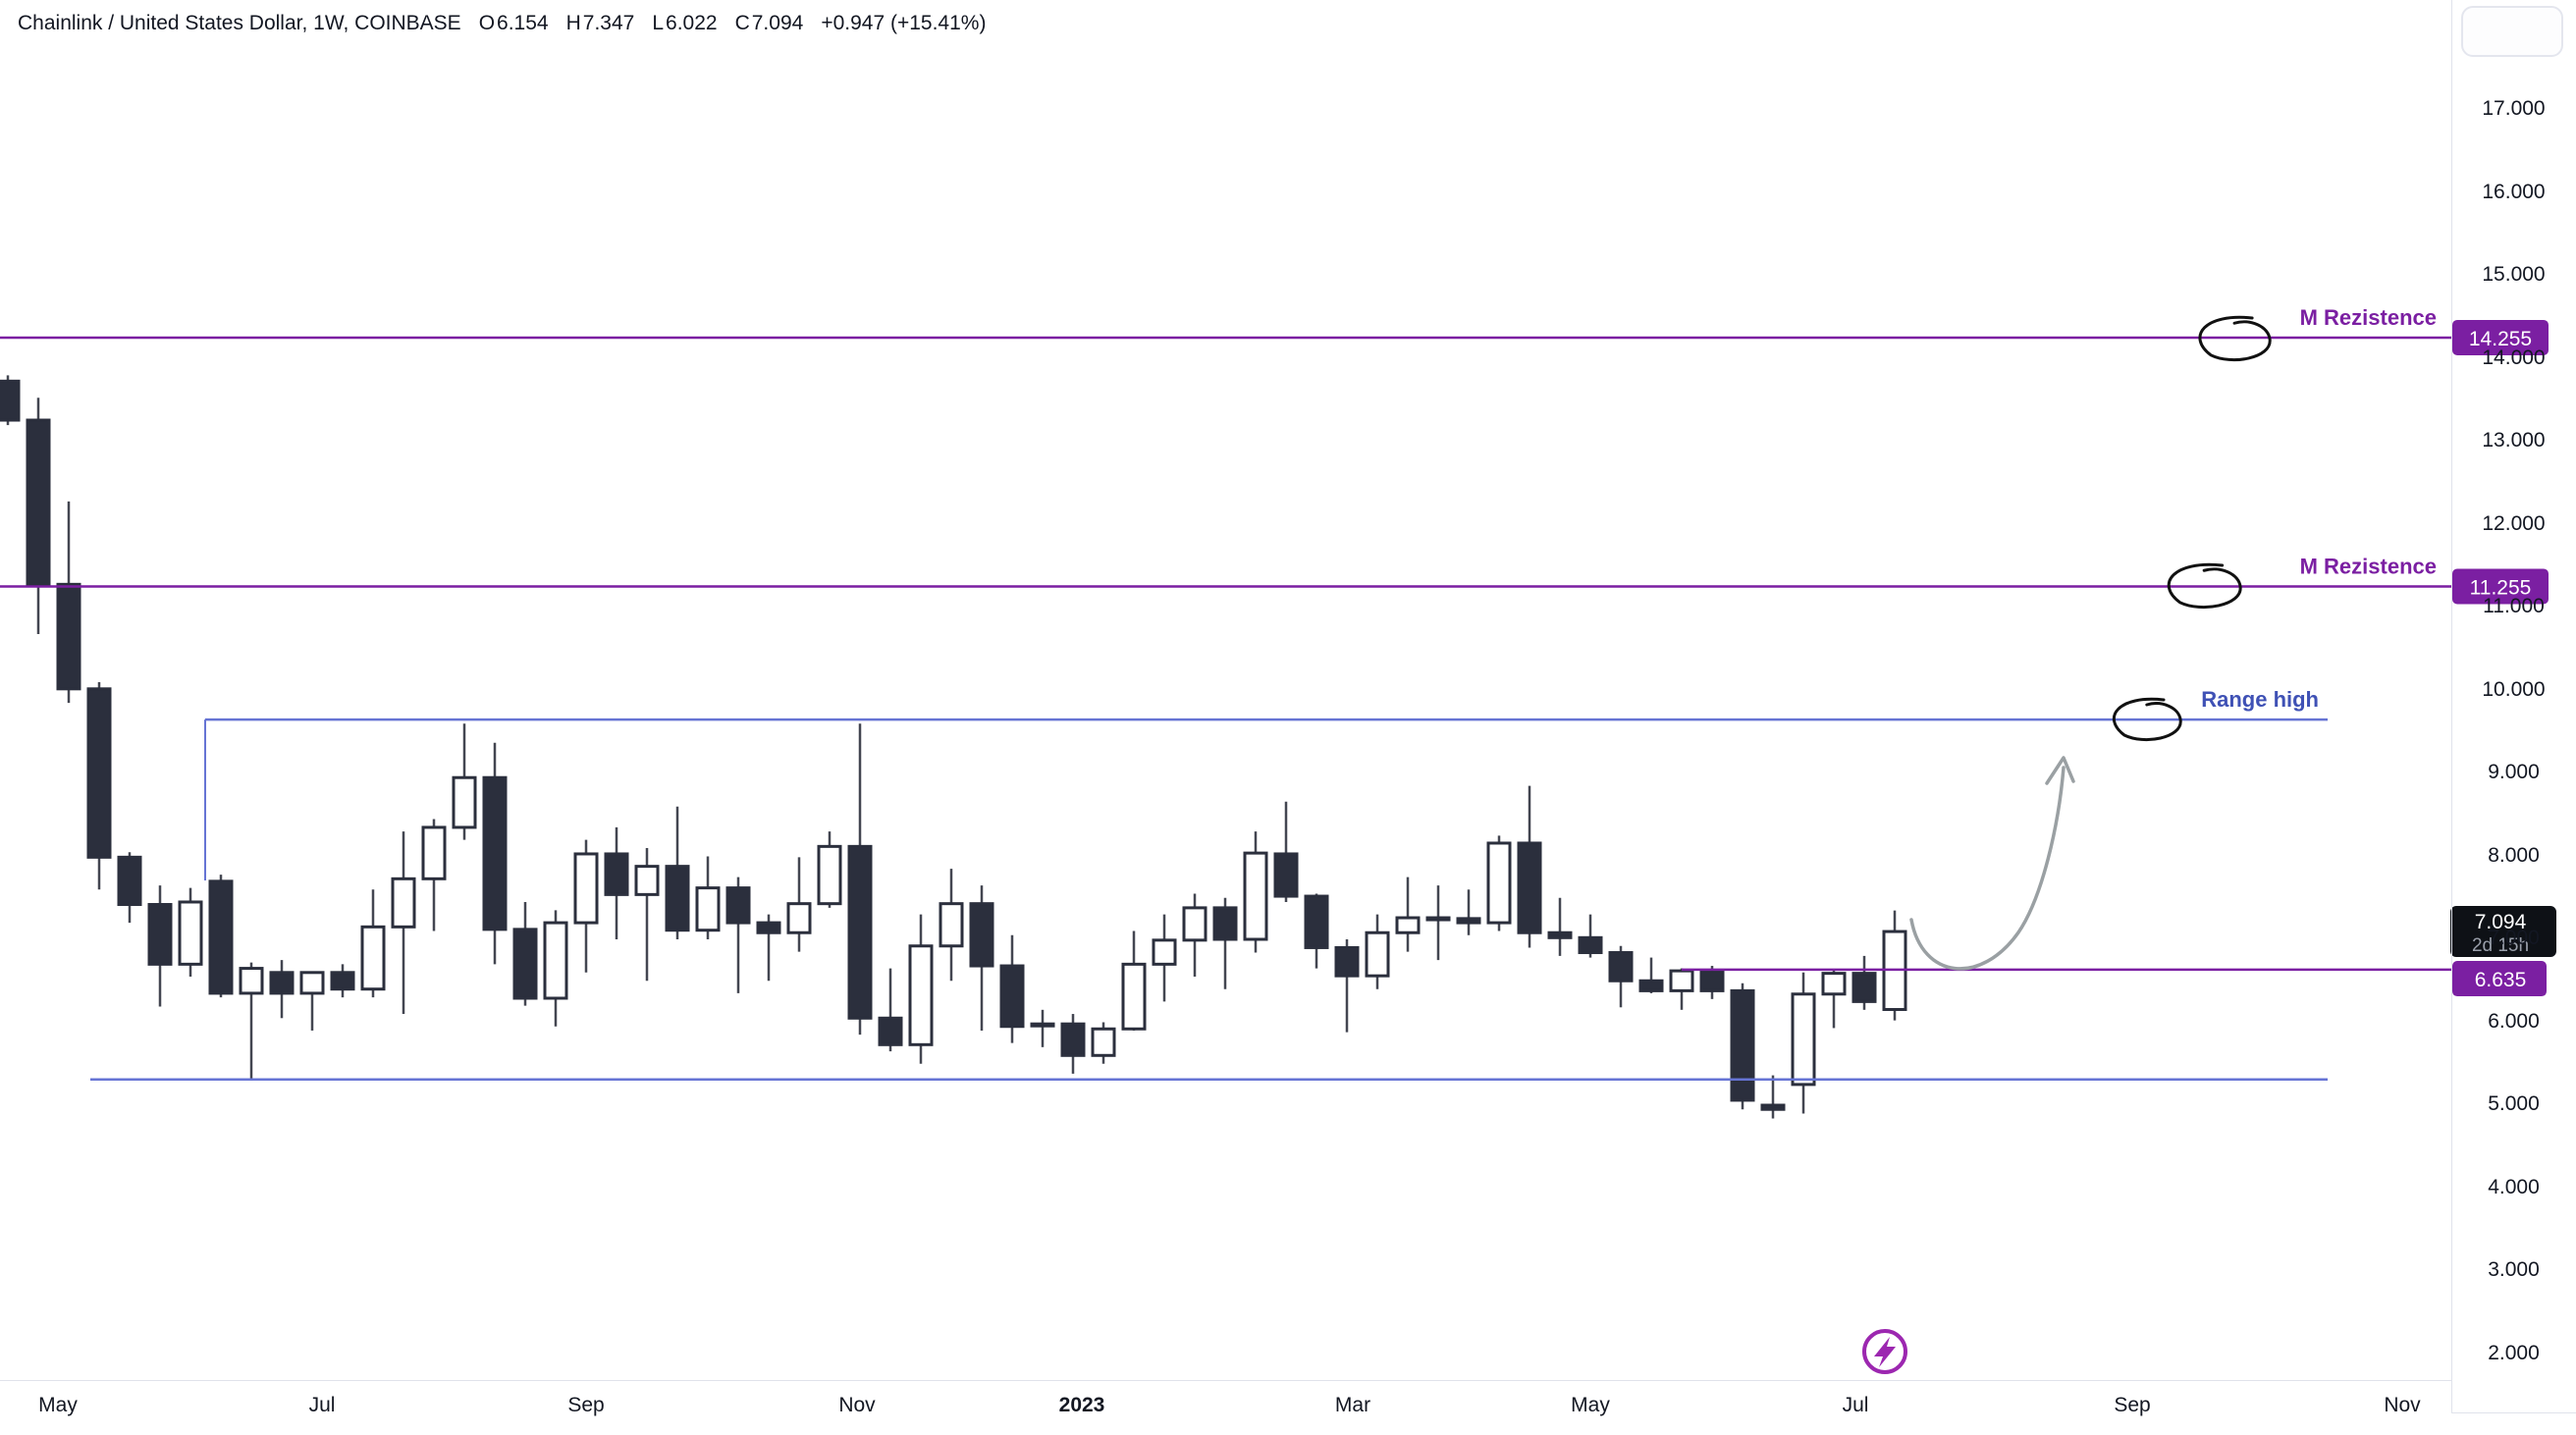 This screenshot has width=2576, height=1435. What do you see at coordinates (2514, 108) in the screenshot?
I see `price-tick-label: 17.000` at bounding box center [2514, 108].